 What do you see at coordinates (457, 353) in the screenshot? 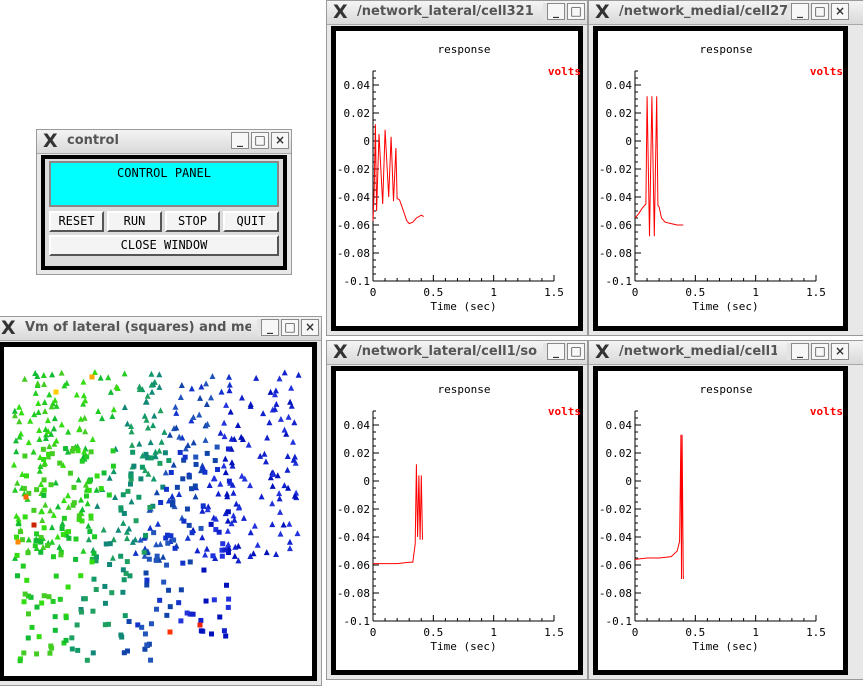
I see `graph-titlebar: X /network_lateral/cell1/soma _ □` at bounding box center [457, 353].